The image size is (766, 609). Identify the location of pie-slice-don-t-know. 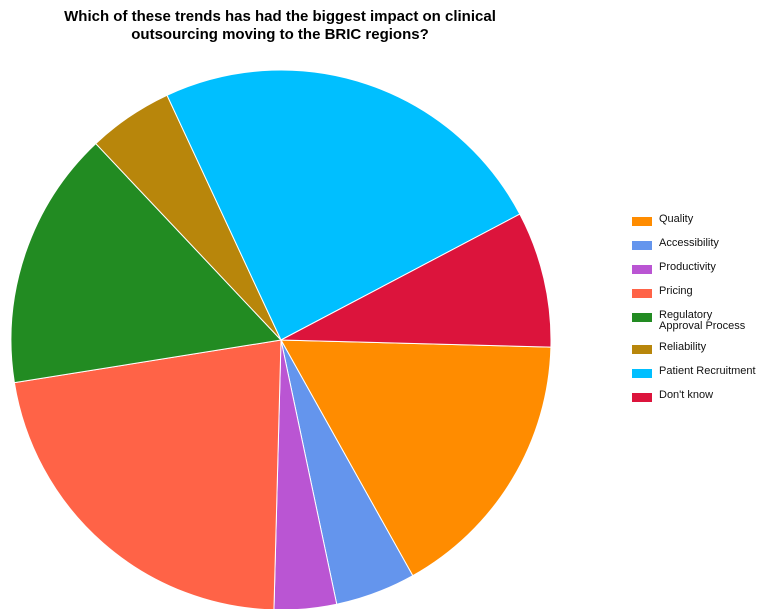
(415, 280).